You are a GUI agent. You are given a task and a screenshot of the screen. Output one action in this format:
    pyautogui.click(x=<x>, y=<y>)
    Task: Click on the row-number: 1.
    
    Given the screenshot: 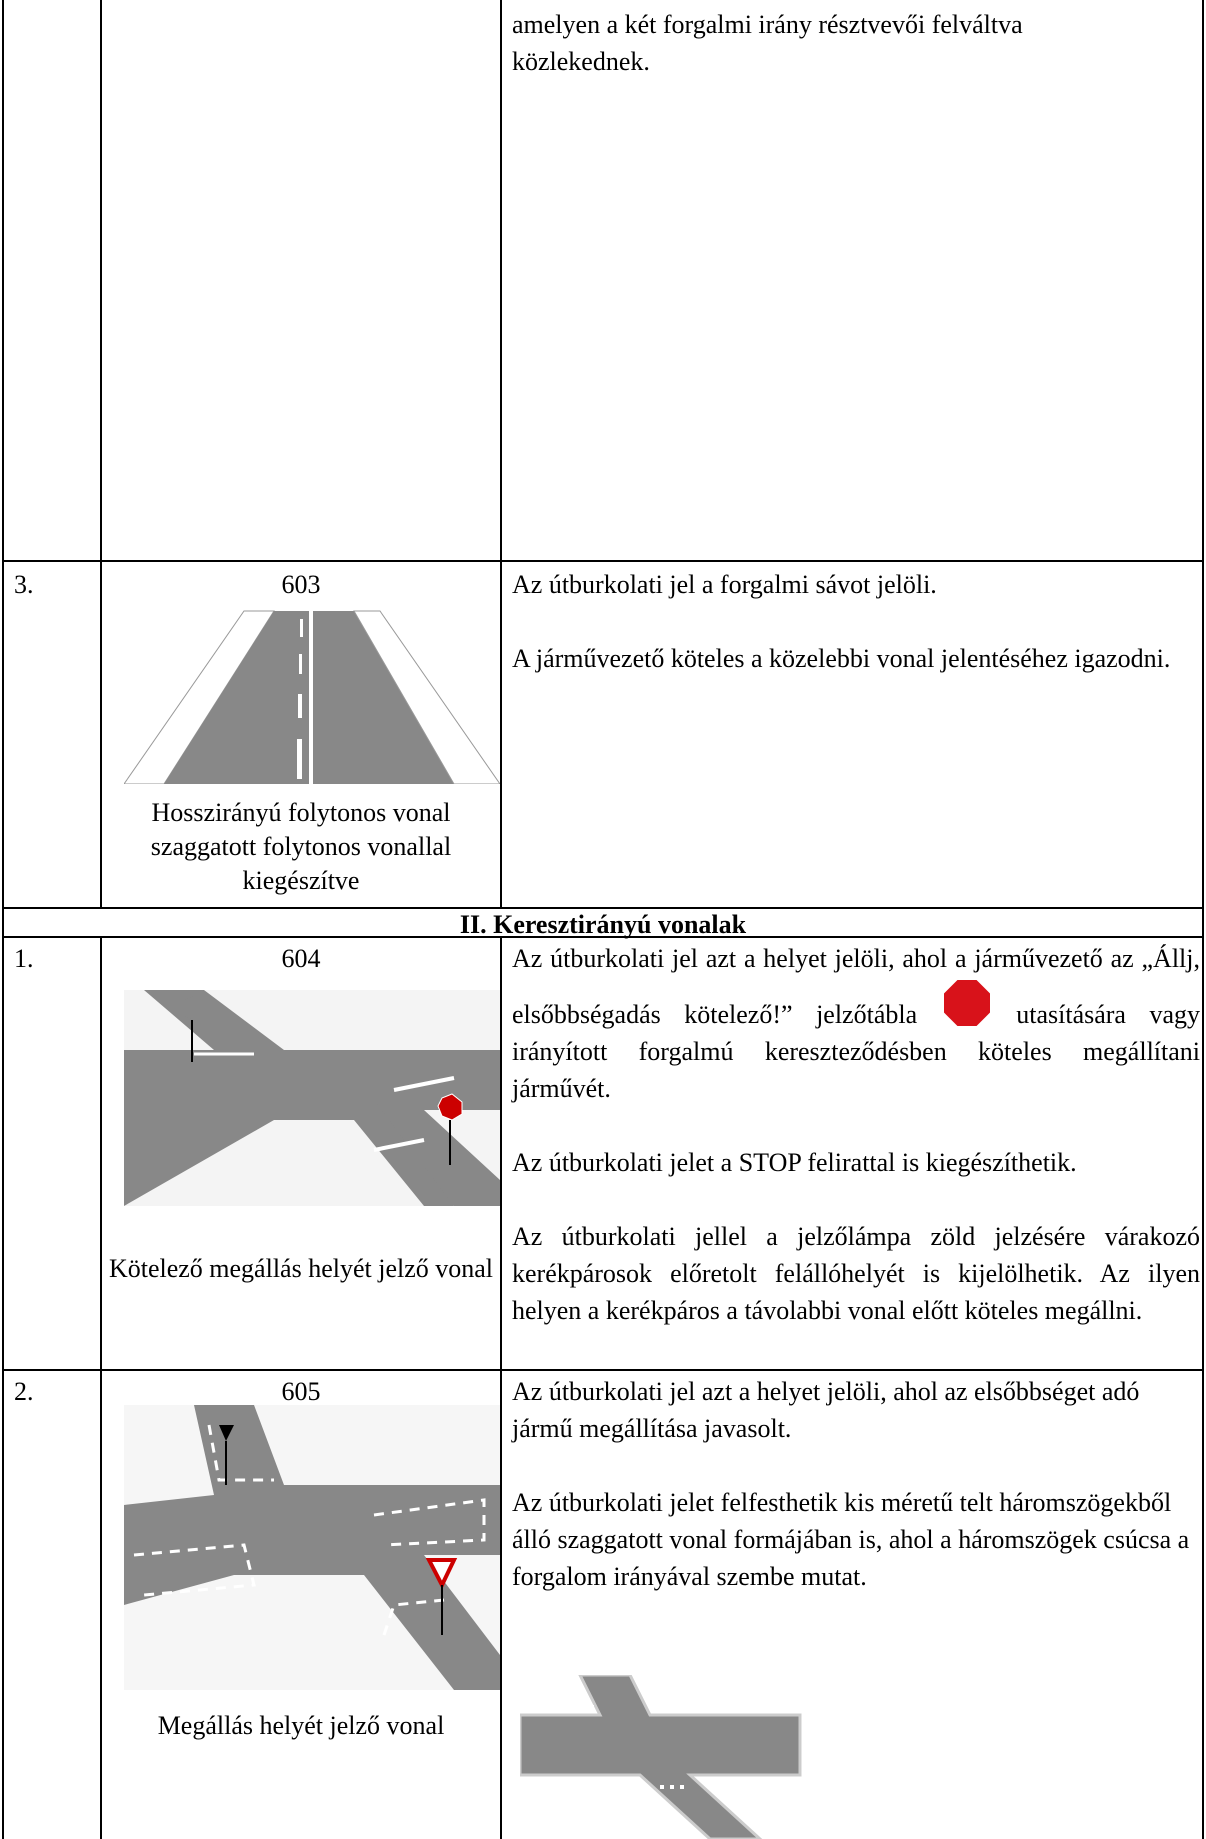 What is the action you would take?
    pyautogui.click(x=24, y=958)
    